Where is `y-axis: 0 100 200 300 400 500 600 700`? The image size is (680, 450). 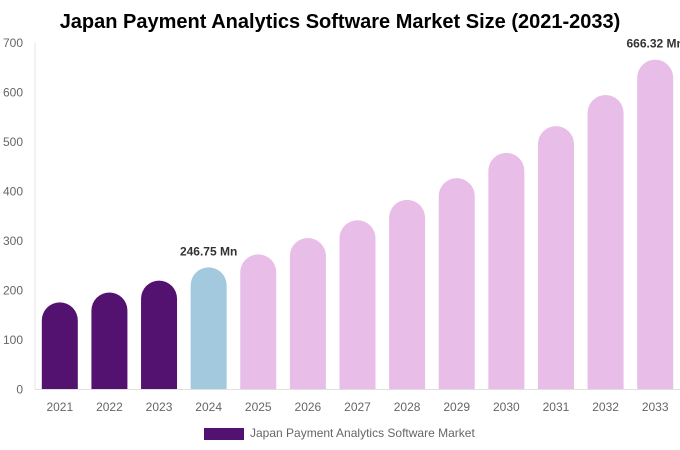 y-axis: 0 100 200 300 400 500 600 700 is located at coordinates (19, 216).